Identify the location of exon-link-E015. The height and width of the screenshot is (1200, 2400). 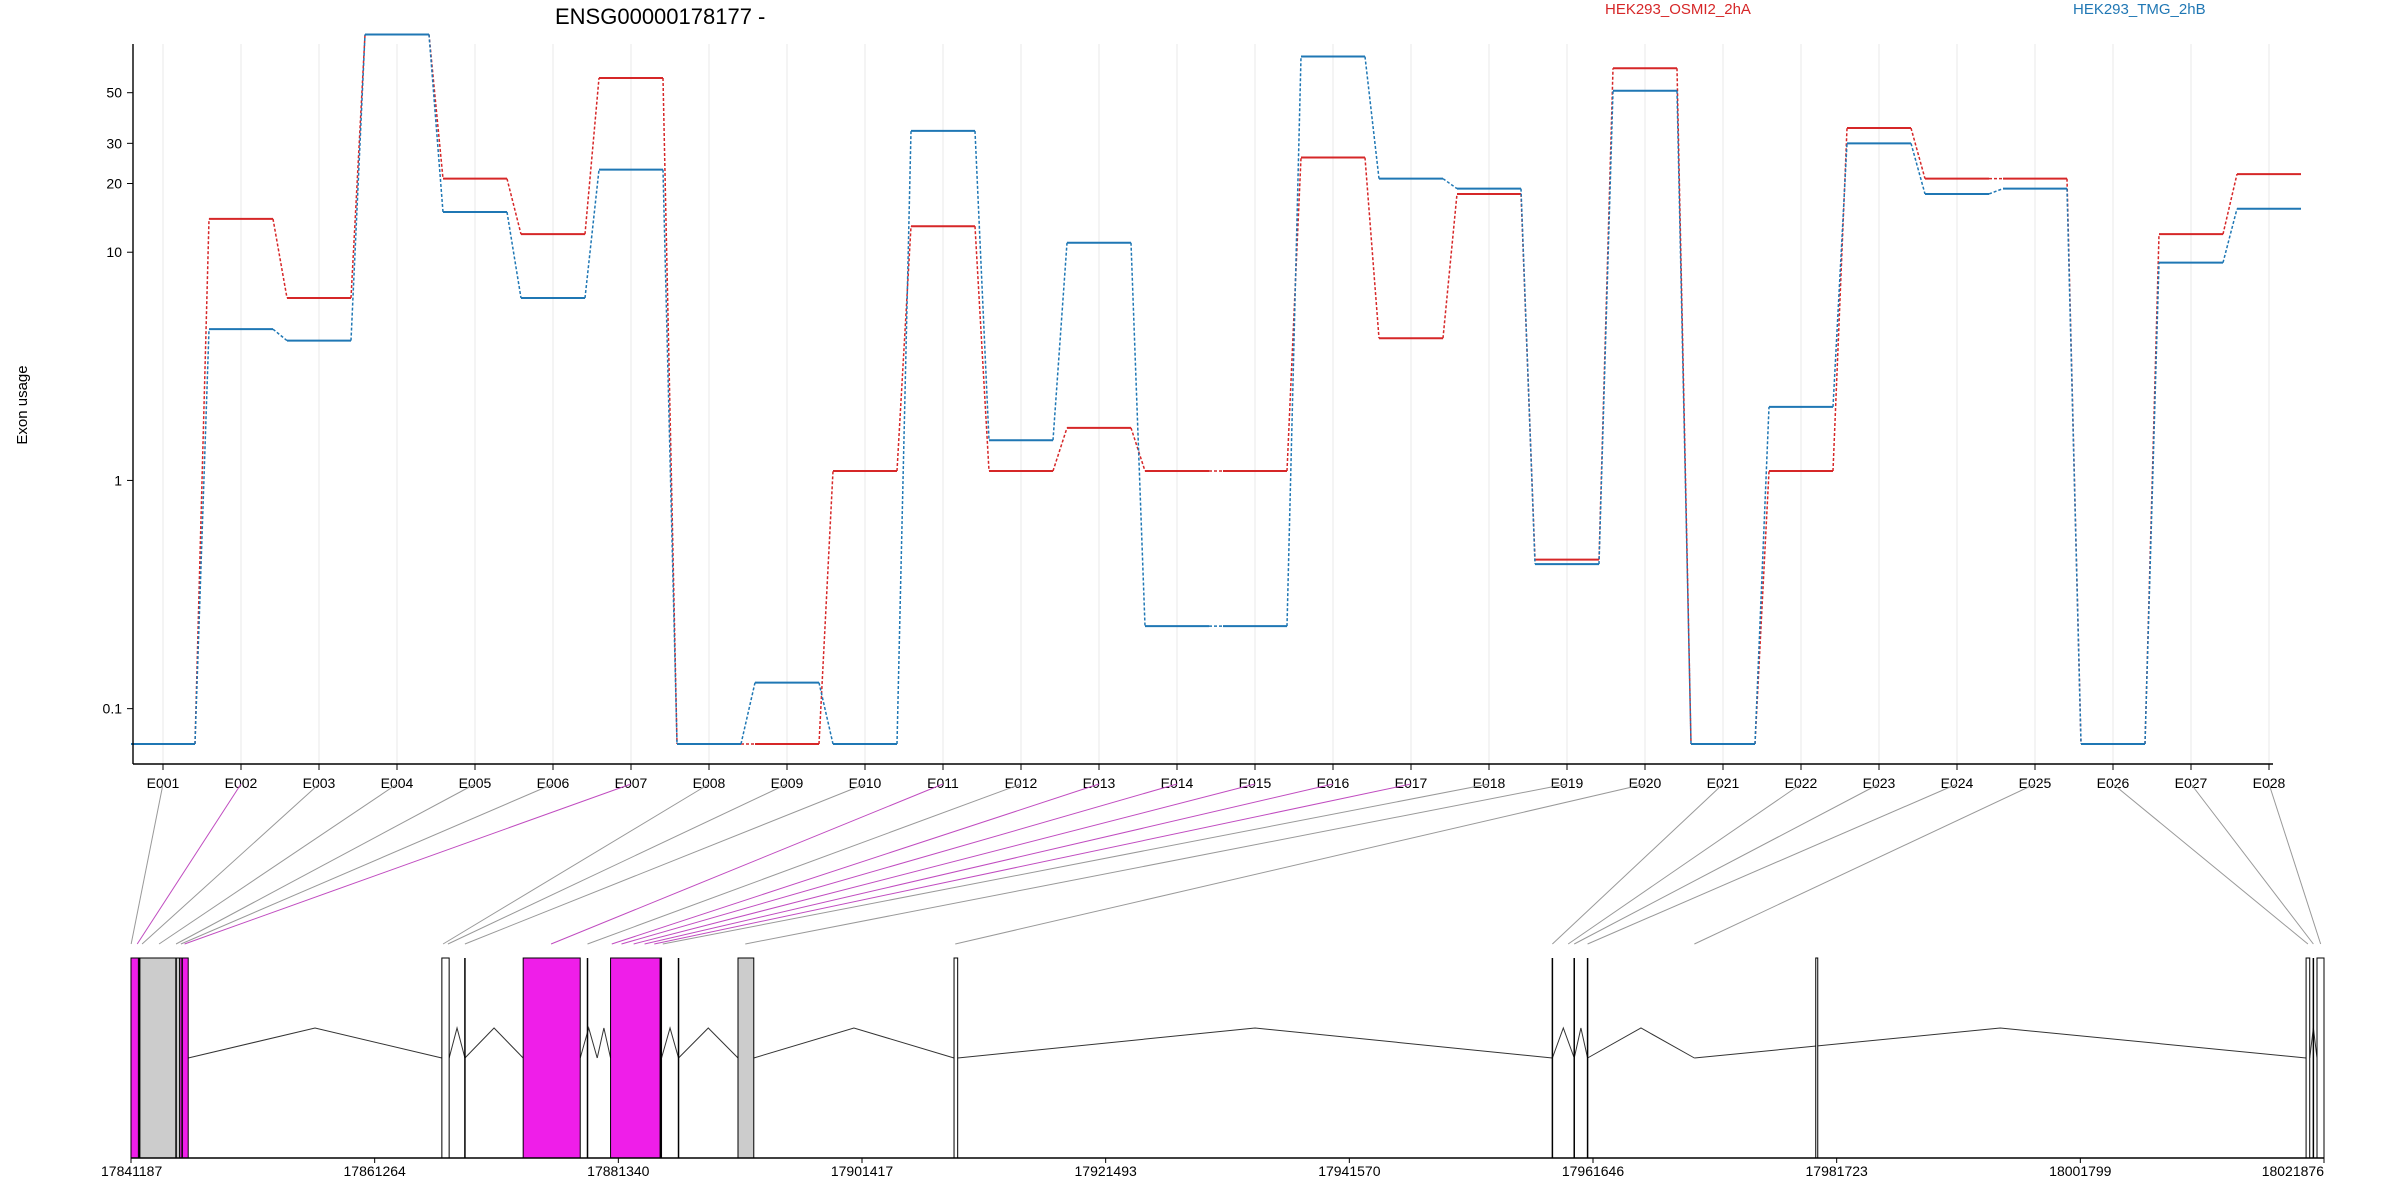
(944, 864).